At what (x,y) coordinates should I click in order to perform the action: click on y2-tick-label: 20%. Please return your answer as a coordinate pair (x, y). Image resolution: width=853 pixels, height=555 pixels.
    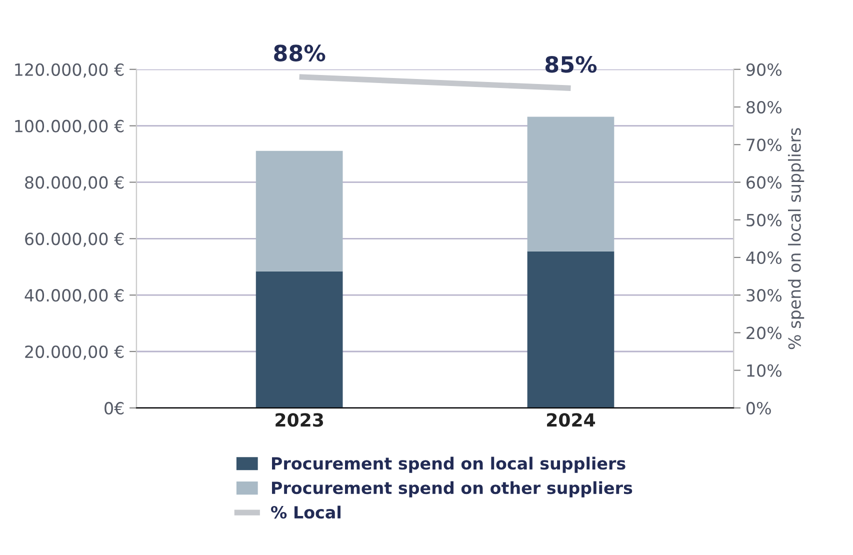
    Looking at the image, I should click on (764, 333).